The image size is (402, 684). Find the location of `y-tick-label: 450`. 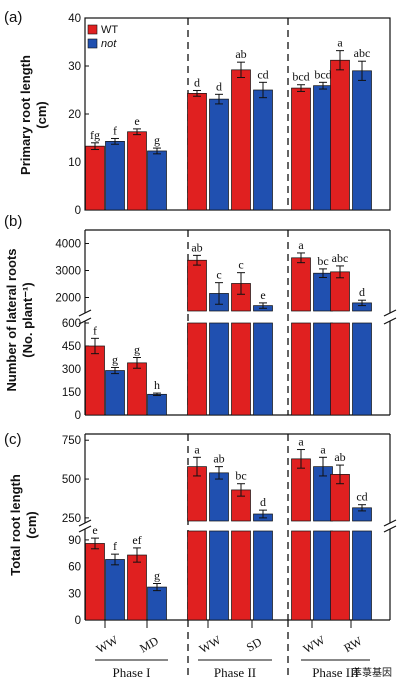

y-tick-label: 450 is located at coordinates (71, 347).